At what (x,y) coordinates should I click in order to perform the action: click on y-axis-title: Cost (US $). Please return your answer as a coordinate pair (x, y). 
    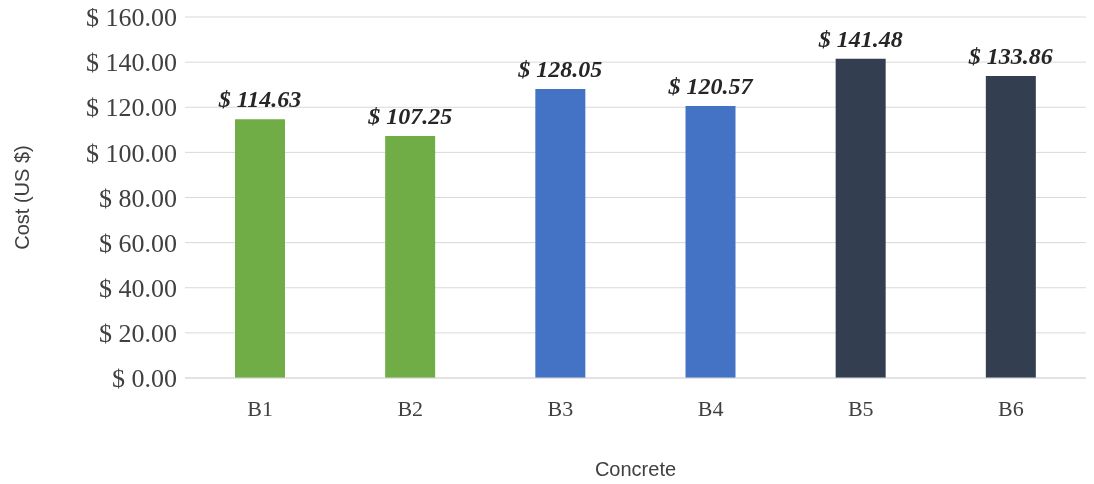
    Looking at the image, I should click on (22, 197).